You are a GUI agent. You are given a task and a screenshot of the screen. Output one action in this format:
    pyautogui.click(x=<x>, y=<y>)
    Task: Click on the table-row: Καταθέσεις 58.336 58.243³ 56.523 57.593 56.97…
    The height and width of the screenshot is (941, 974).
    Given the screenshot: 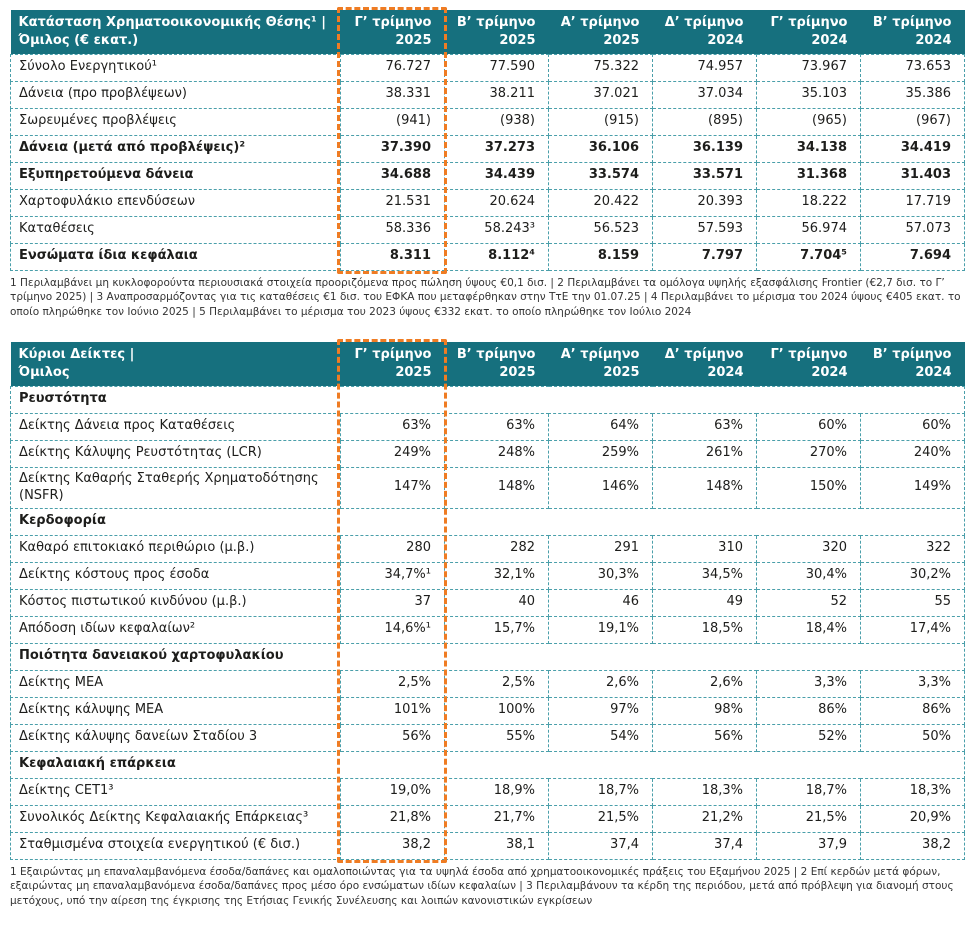 What is the action you would take?
    pyautogui.click(x=487, y=229)
    